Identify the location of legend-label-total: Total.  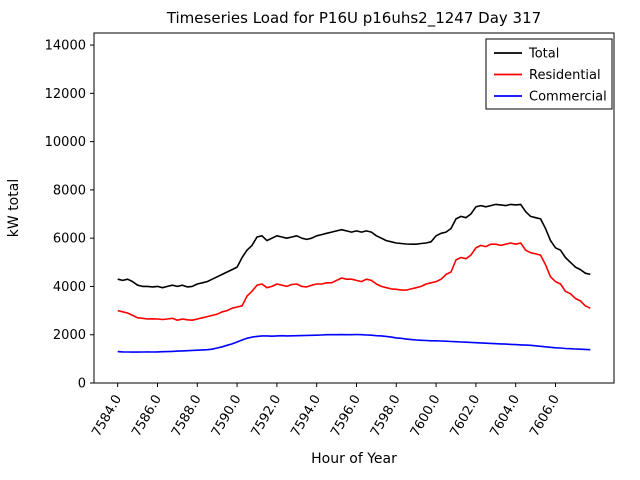
(543, 54).